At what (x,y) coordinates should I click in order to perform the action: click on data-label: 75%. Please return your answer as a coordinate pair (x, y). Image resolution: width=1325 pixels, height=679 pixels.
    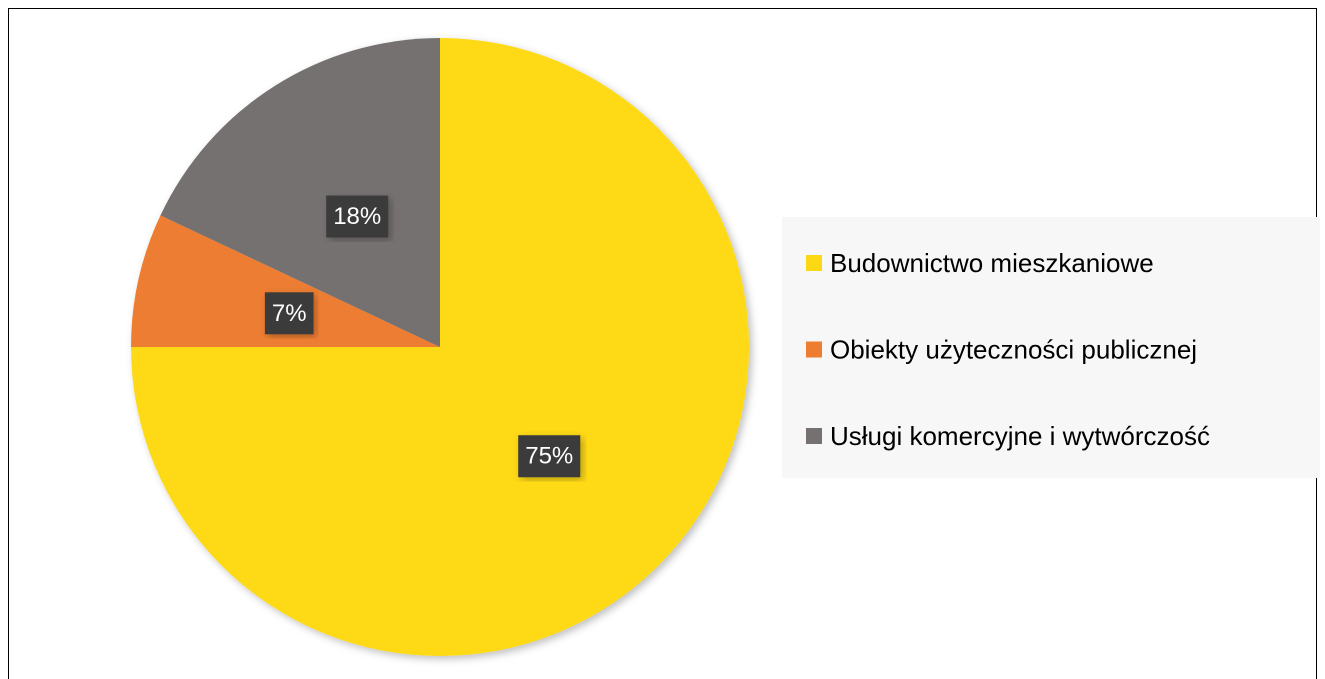
    Looking at the image, I should click on (549, 456).